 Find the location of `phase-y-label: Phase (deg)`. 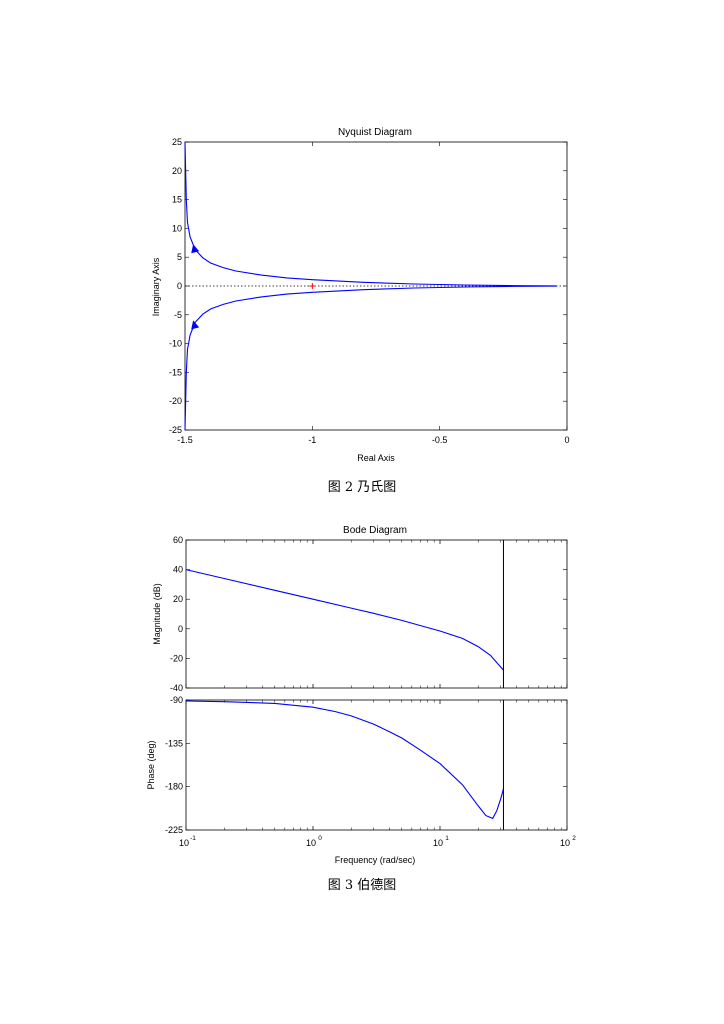

phase-y-label: Phase (deg) is located at coordinates (151, 764).